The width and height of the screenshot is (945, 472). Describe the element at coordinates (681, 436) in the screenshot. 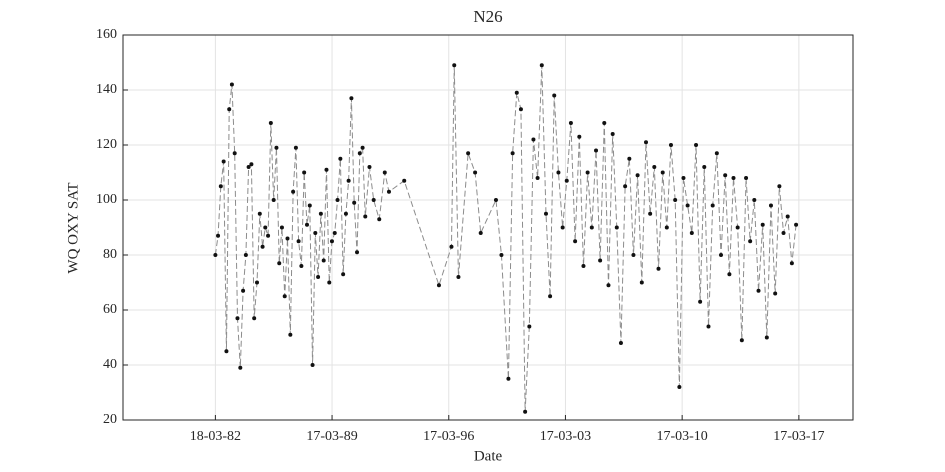

I see `x-tick-label: 17-03-10` at that location.